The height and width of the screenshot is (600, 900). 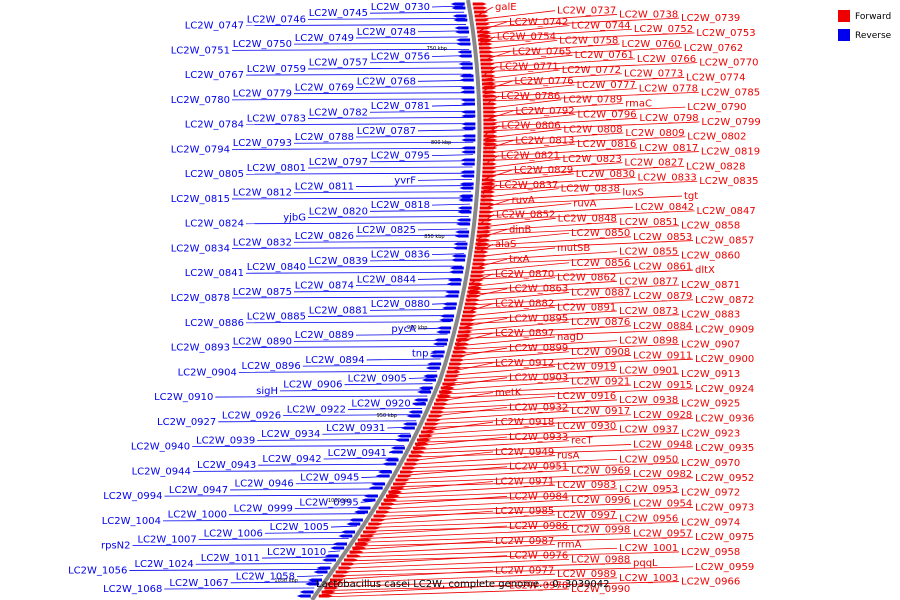 I want to click on reverse-gene-label: LC2W_1006, so click(x=233, y=533).